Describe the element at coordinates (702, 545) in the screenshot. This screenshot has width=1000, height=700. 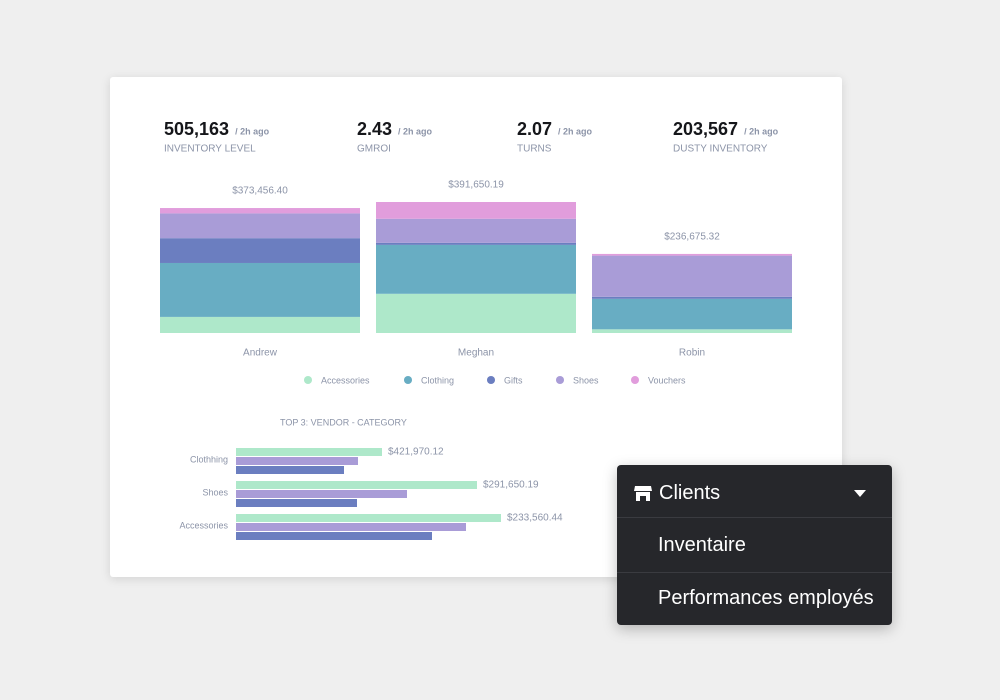
I see `menu-item-label: Inventaire` at that location.